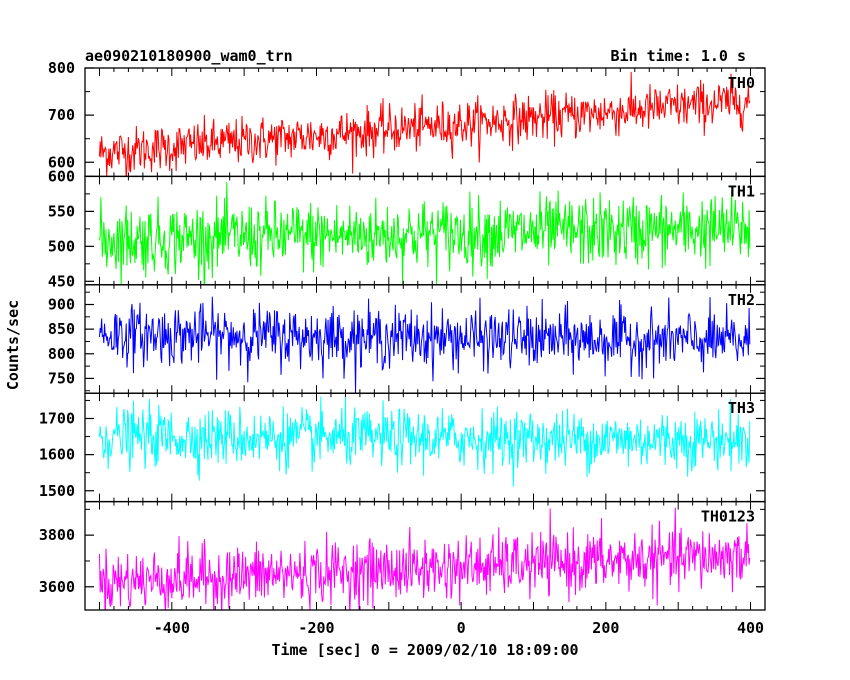 The image size is (850, 680). I want to click on series-line-th2, so click(424, 344).